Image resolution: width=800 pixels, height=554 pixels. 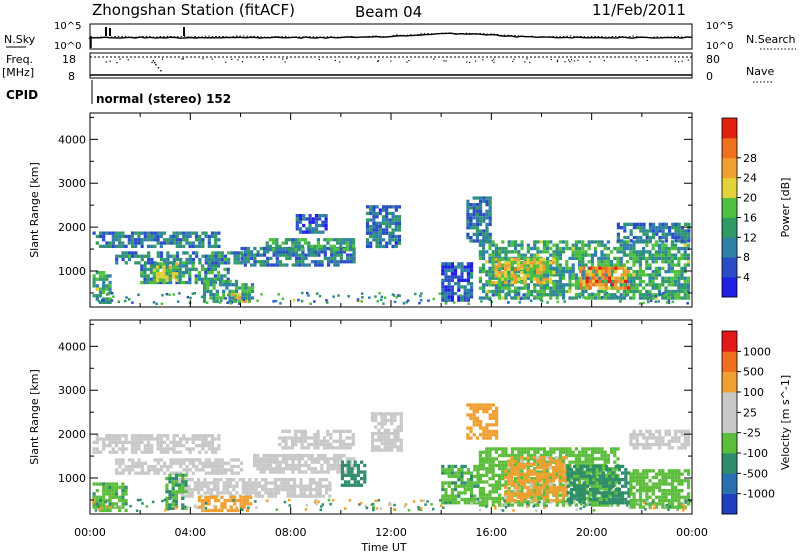 What do you see at coordinates (69, 59) in the screenshot?
I see `freq-tick-high: 18` at bounding box center [69, 59].